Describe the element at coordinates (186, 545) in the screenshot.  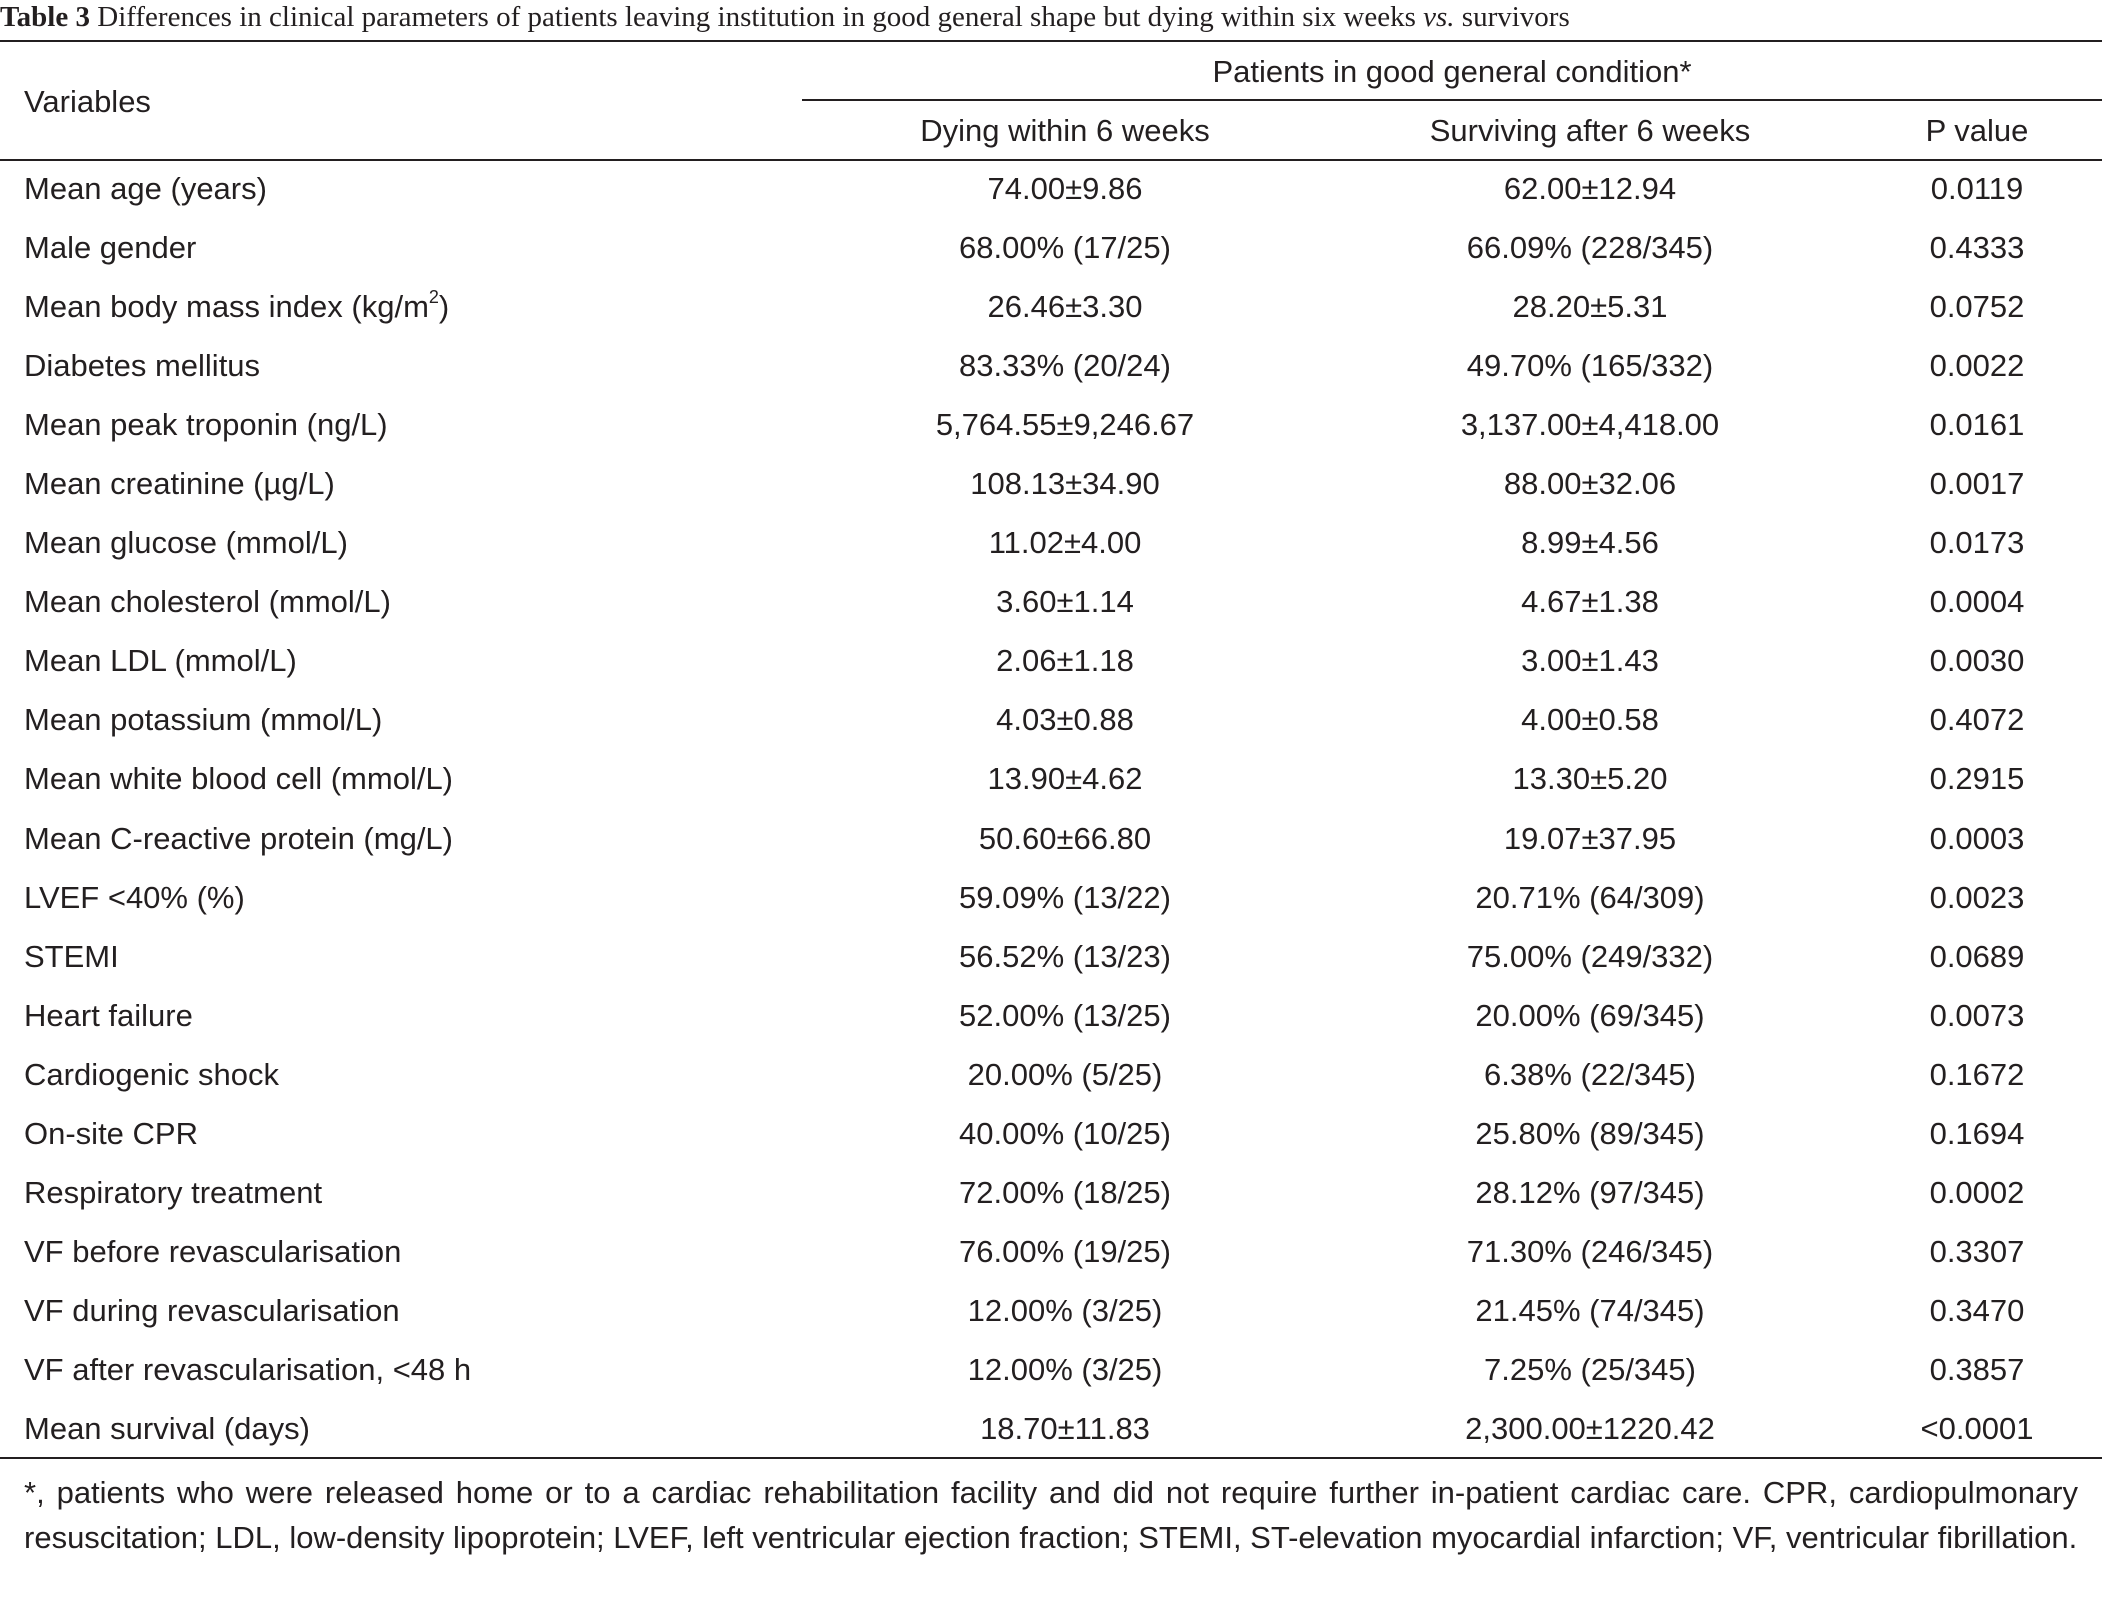
I see `cell-variable: Mean glucose (mmol/L)` at that location.